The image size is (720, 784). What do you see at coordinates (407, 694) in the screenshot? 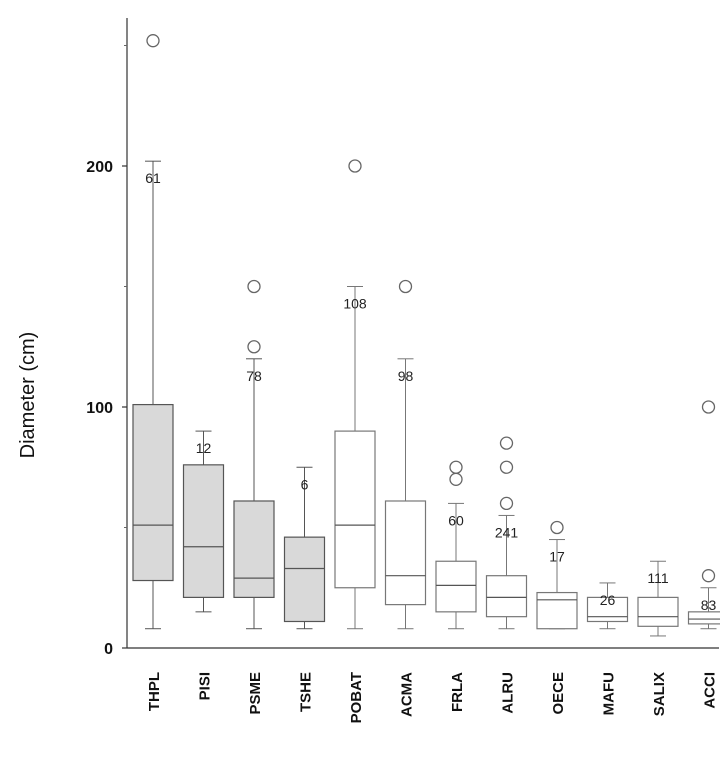
I see `category-label-acma: ACMA` at bounding box center [407, 694].